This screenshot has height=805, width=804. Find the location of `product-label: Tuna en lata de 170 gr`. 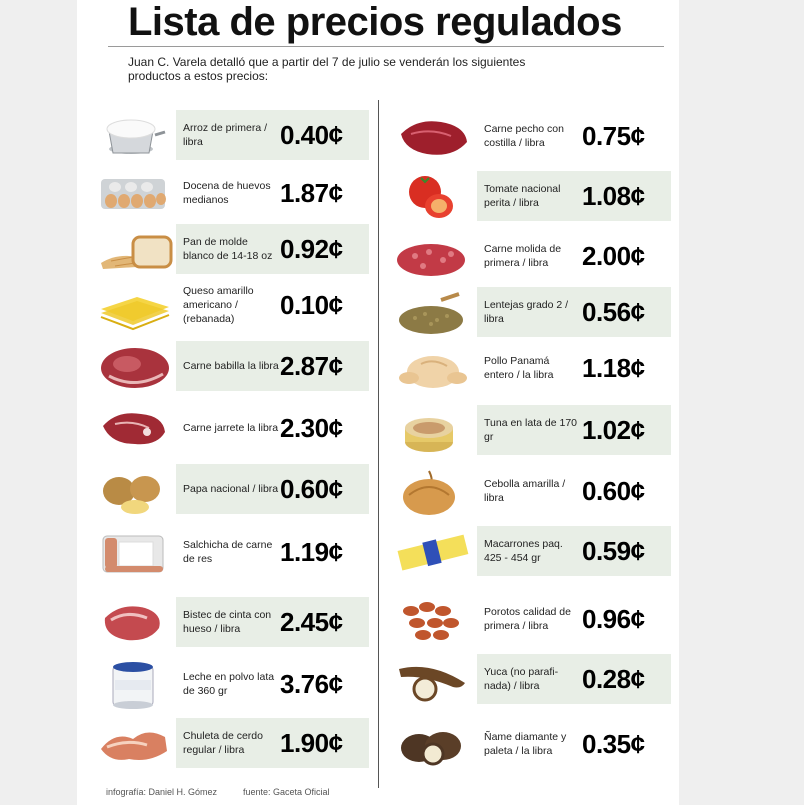

product-label: Tuna en lata de 170 gr is located at coordinates (531, 430).